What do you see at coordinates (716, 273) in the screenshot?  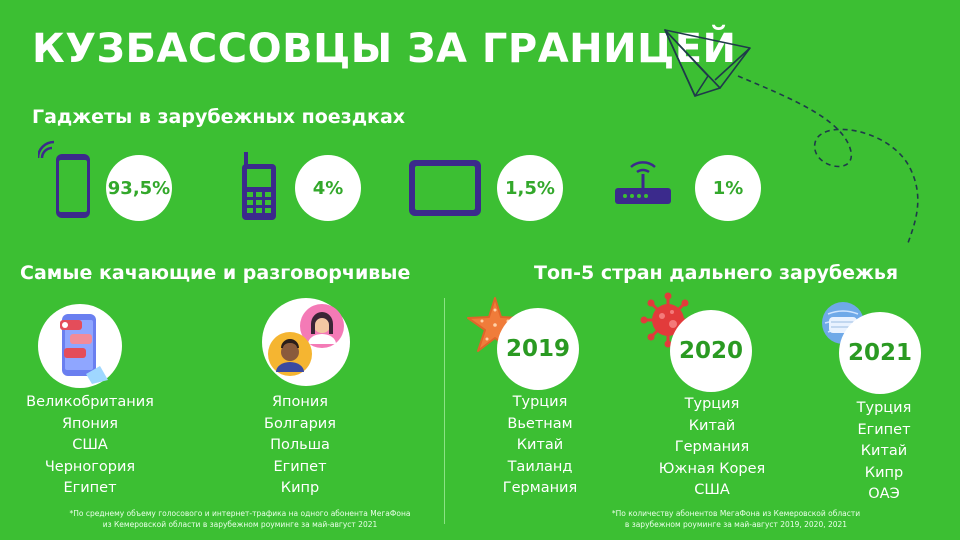 I see `top-countries-heading: Топ-5 стран дальнего зарубежья` at bounding box center [716, 273].